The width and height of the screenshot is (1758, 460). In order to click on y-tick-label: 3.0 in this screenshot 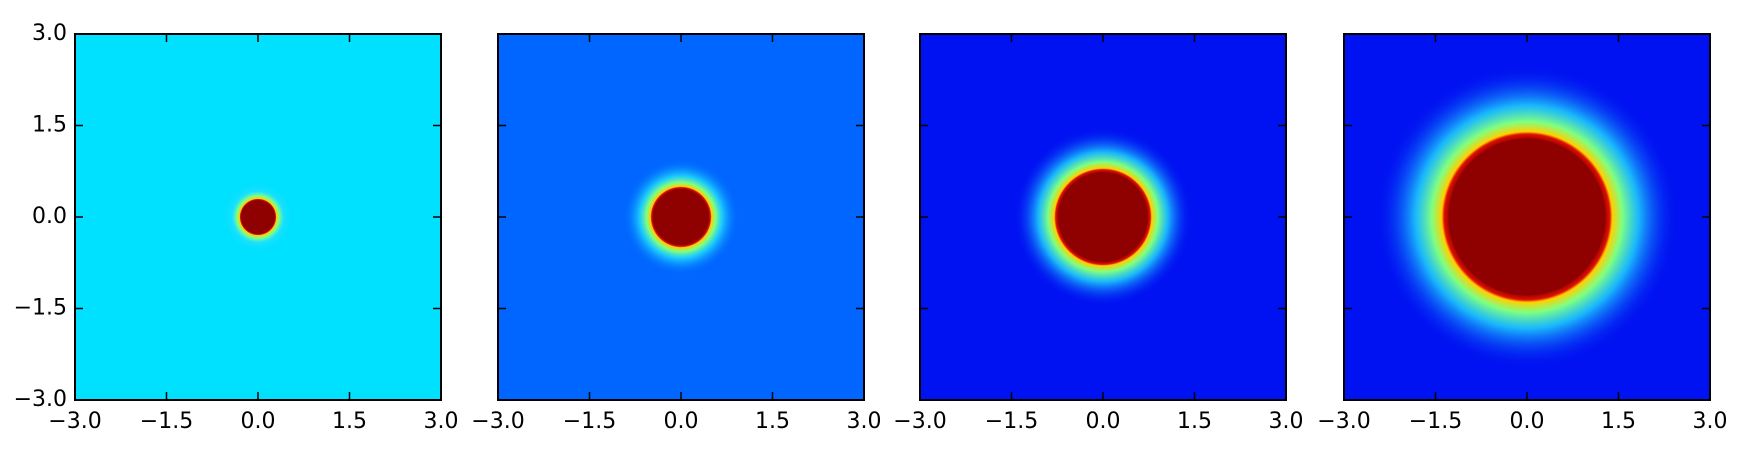, I will do `click(49, 33)`.